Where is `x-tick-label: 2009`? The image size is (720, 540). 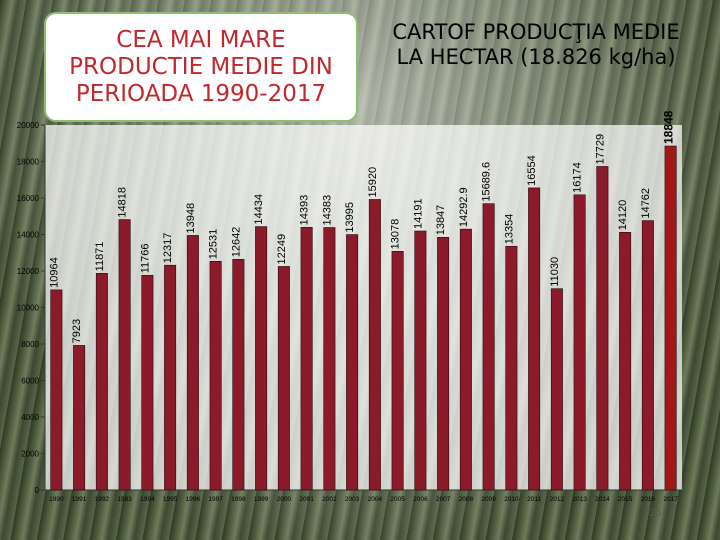 x-tick-label: 2009 is located at coordinates (488, 499).